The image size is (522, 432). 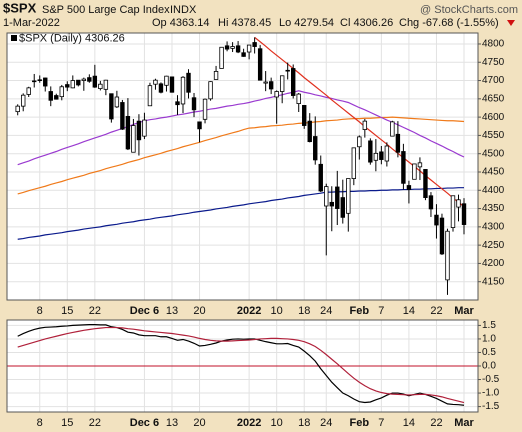 I want to click on index-name: S&P 500 Large Cap Index, so click(x=106, y=10).